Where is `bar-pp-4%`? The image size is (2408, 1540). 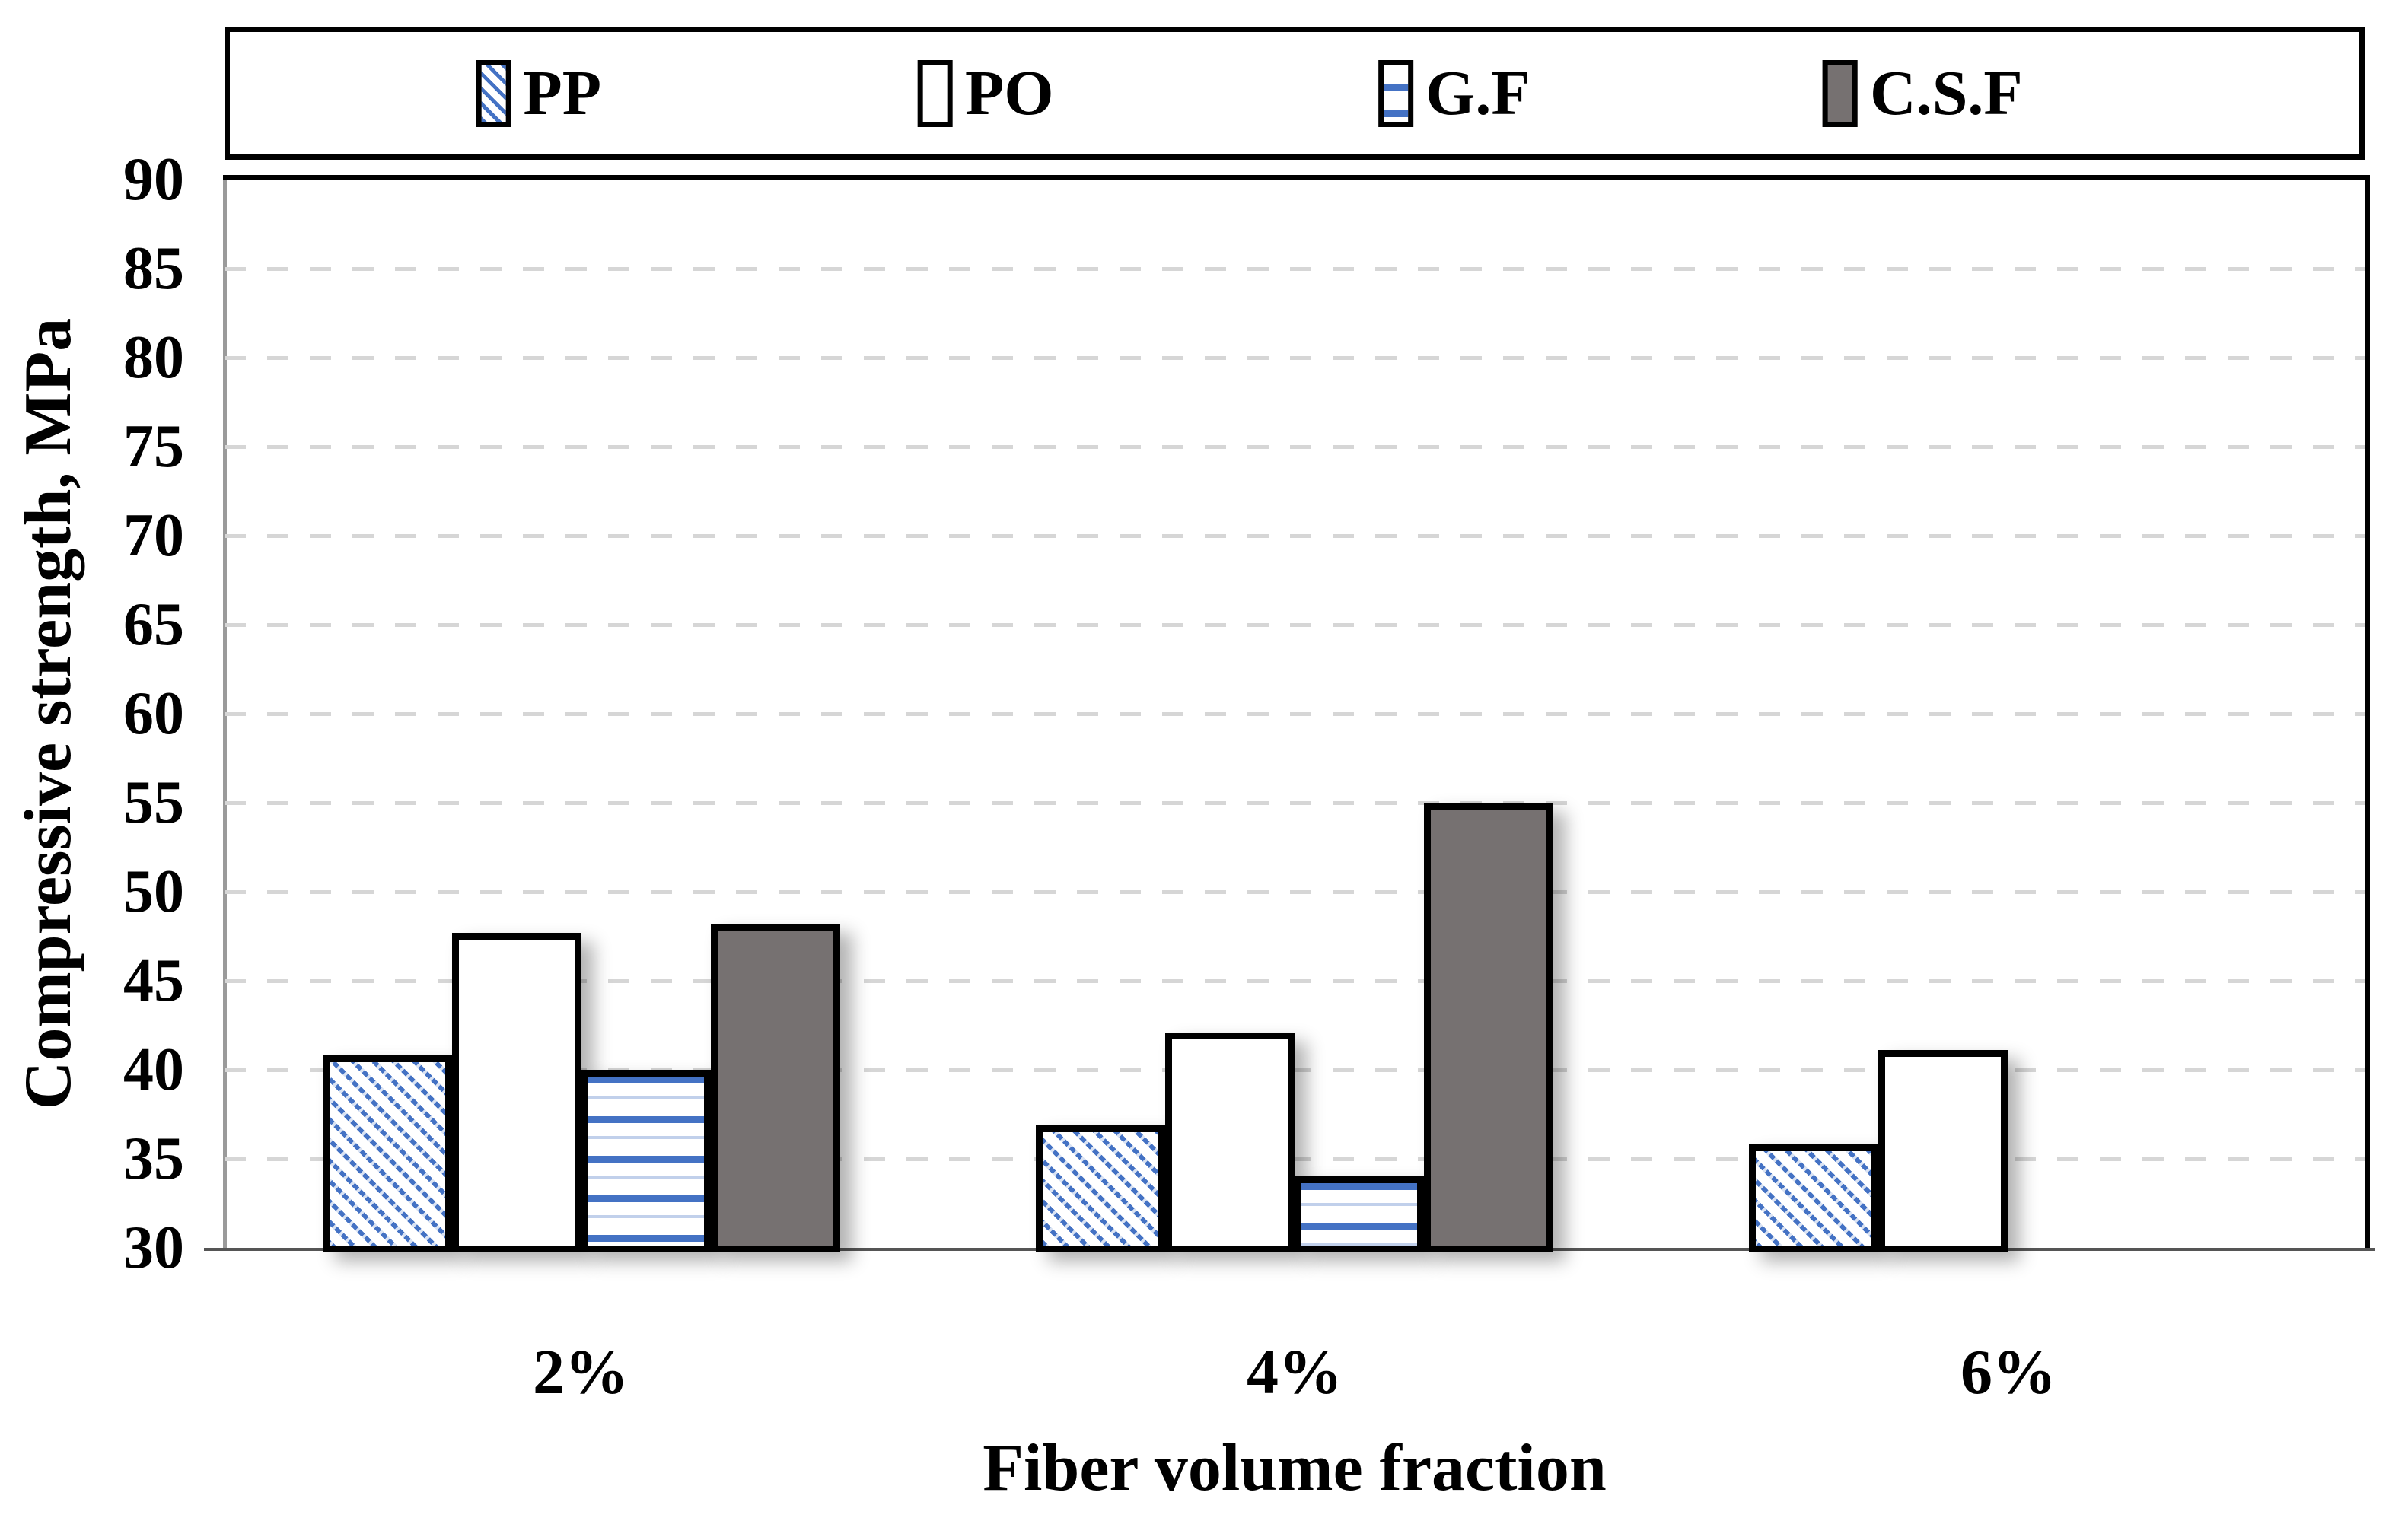
bar-pp-4% is located at coordinates (1100, 1188).